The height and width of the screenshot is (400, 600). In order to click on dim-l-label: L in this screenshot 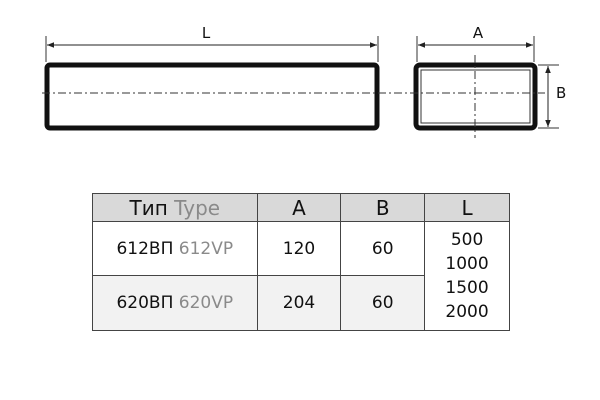, I will do `click(206, 33)`.